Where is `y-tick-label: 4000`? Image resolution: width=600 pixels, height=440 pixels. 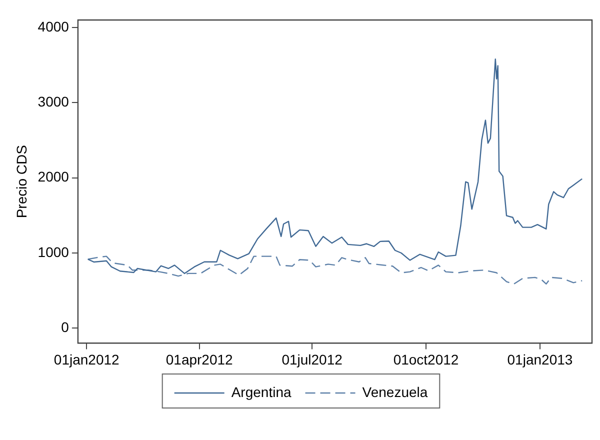 y-tick-label: 4000 is located at coordinates (54, 26).